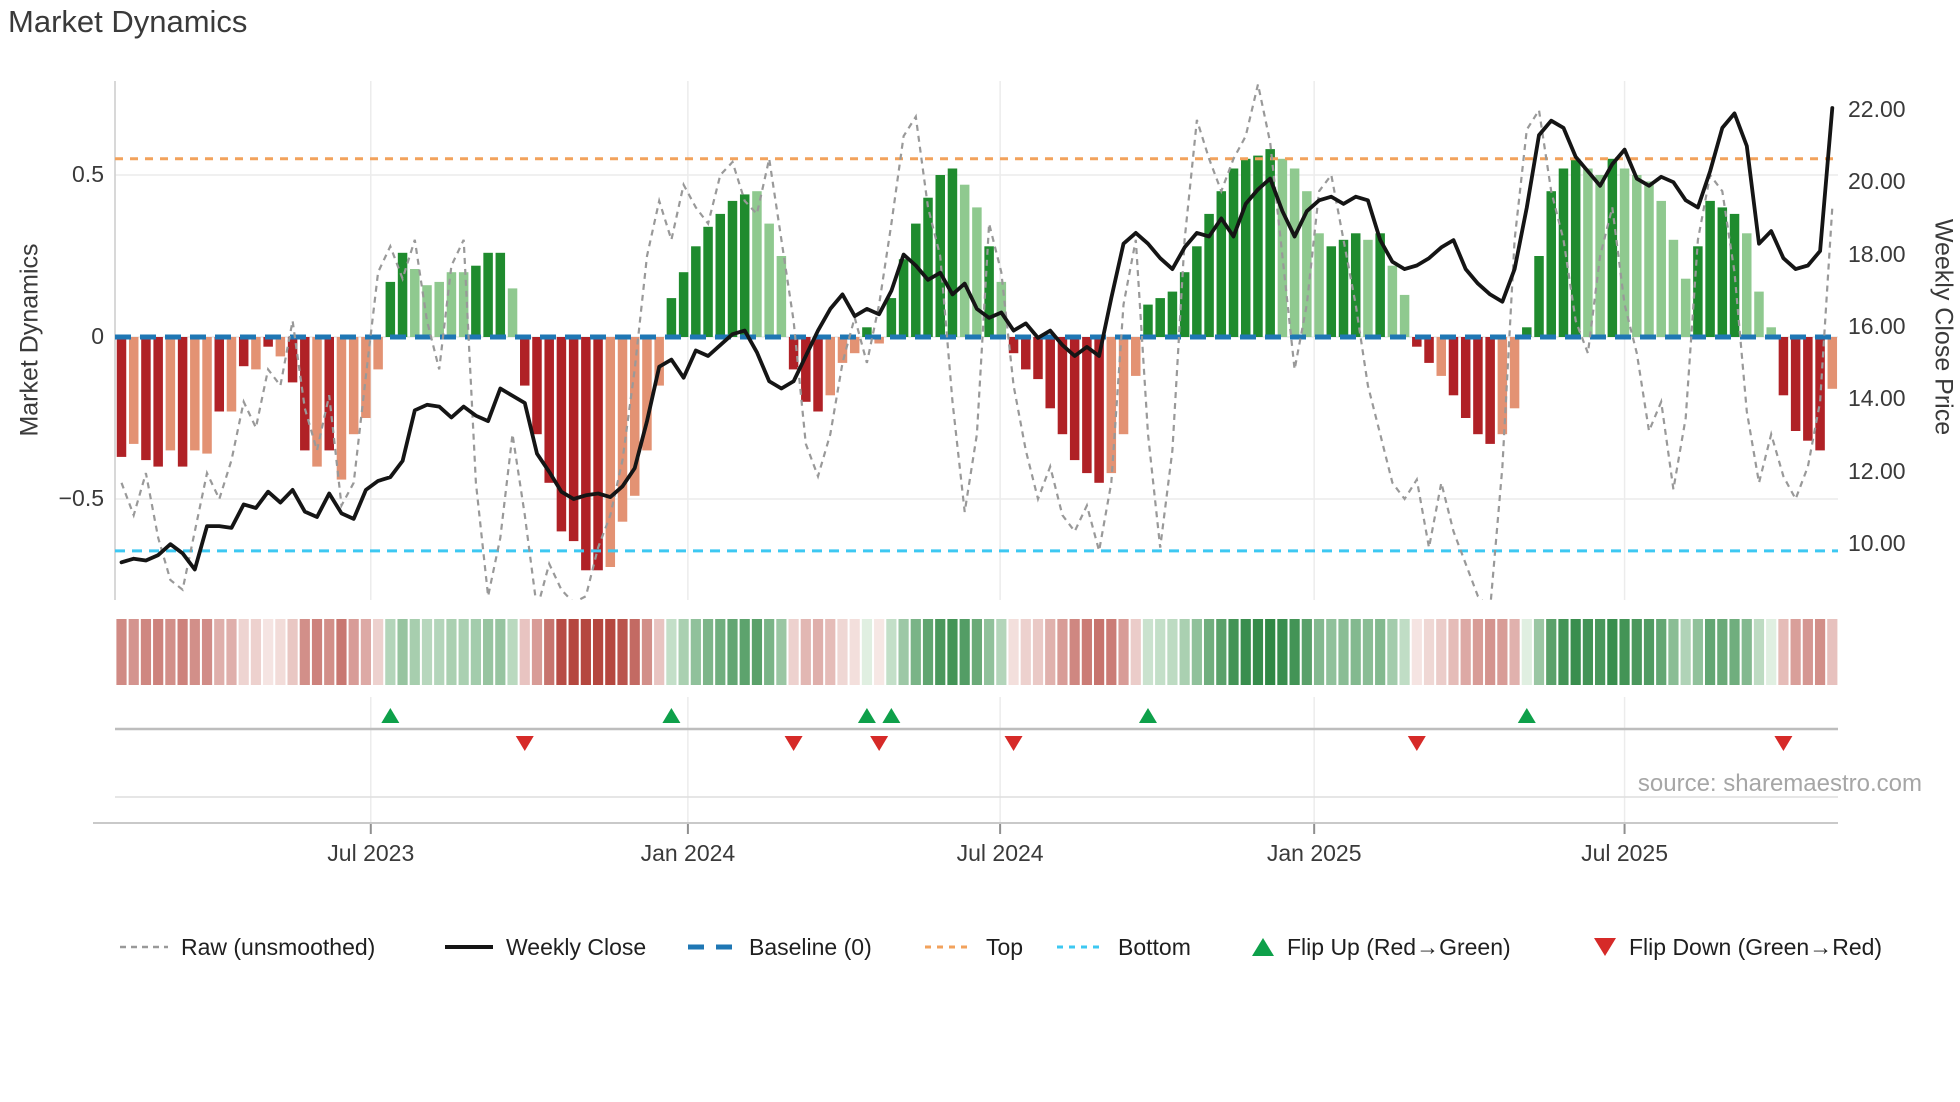 The width and height of the screenshot is (1960, 1102). I want to click on baseline-swatch, so click(712, 947).